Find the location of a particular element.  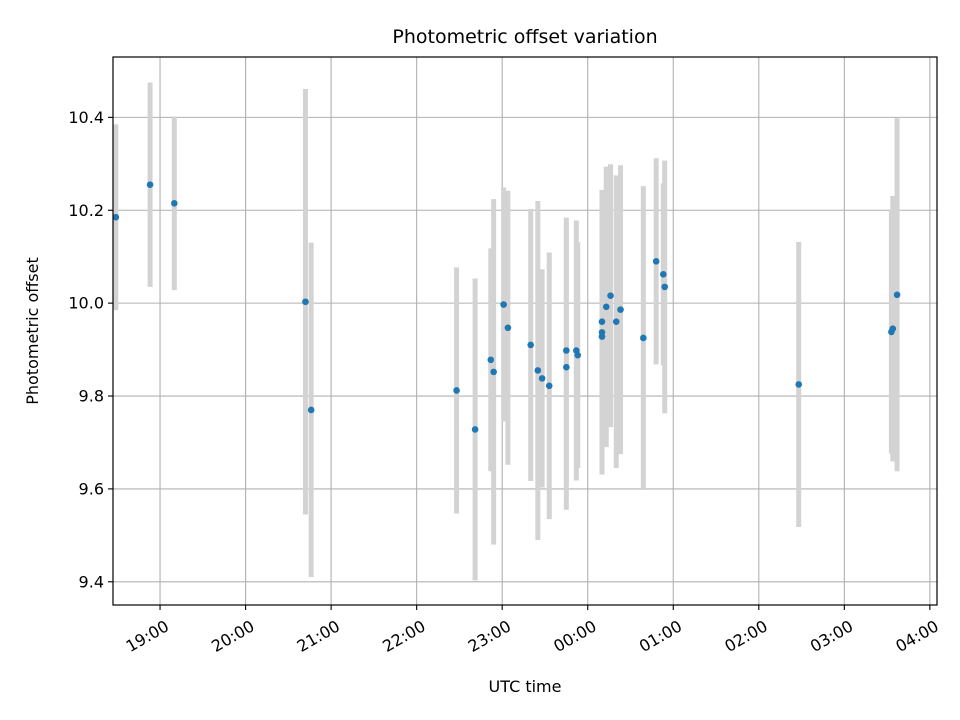

y-tick-label: 10.0 is located at coordinates (86, 303).